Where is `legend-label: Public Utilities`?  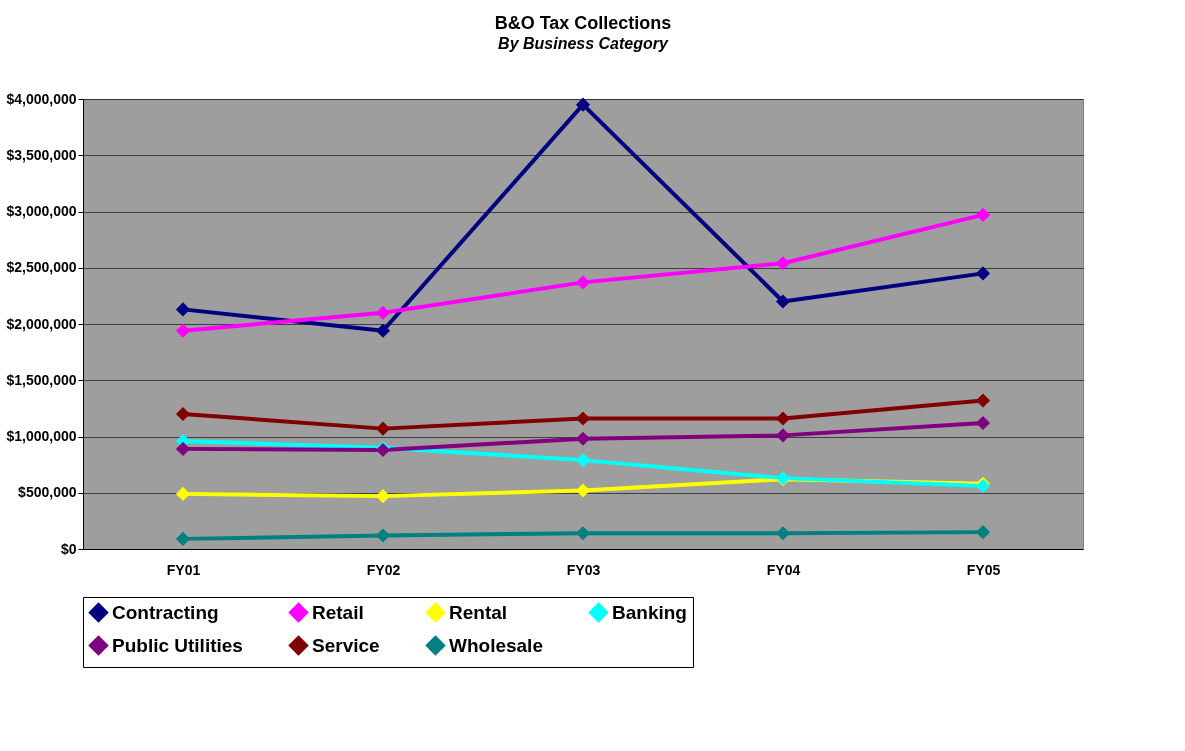 legend-label: Public Utilities is located at coordinates (177, 645).